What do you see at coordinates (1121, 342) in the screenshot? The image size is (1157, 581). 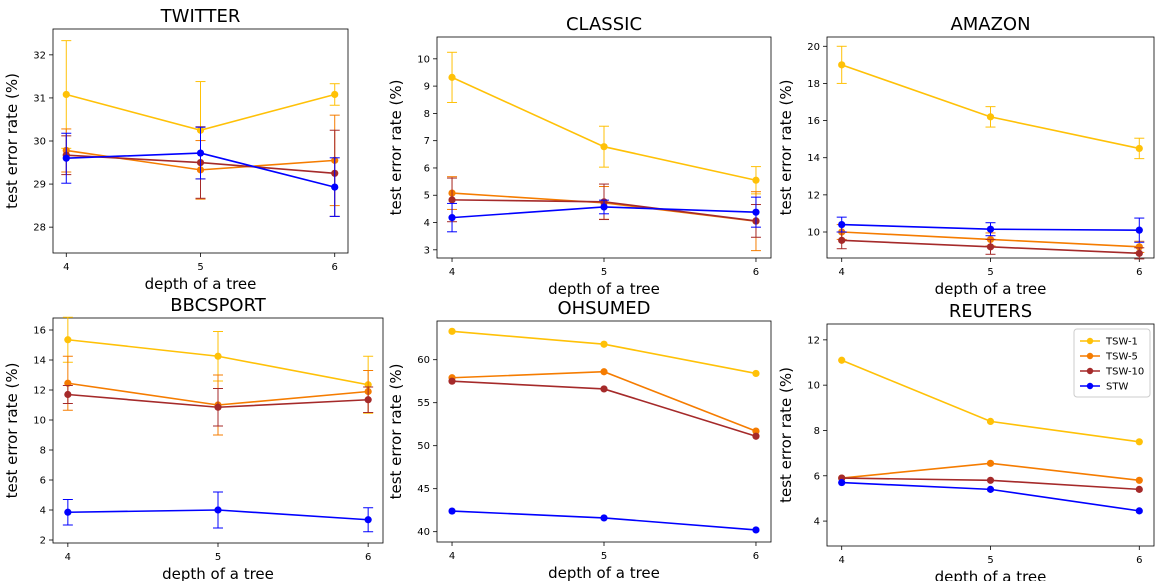 I see `legend-label: TSW-1` at bounding box center [1121, 342].